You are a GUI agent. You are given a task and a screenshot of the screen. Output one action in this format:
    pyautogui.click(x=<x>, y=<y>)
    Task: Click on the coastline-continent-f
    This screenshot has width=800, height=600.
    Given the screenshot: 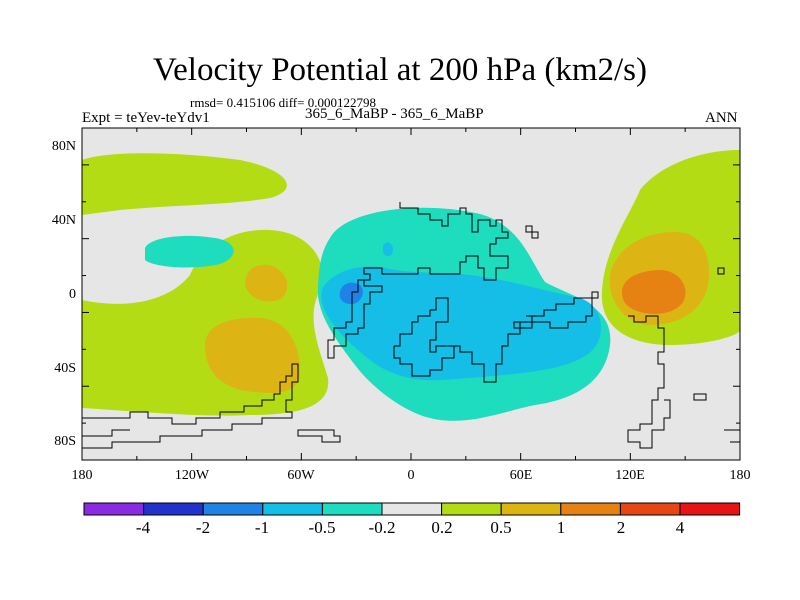 What is the action you would take?
    pyautogui.click(x=319, y=436)
    